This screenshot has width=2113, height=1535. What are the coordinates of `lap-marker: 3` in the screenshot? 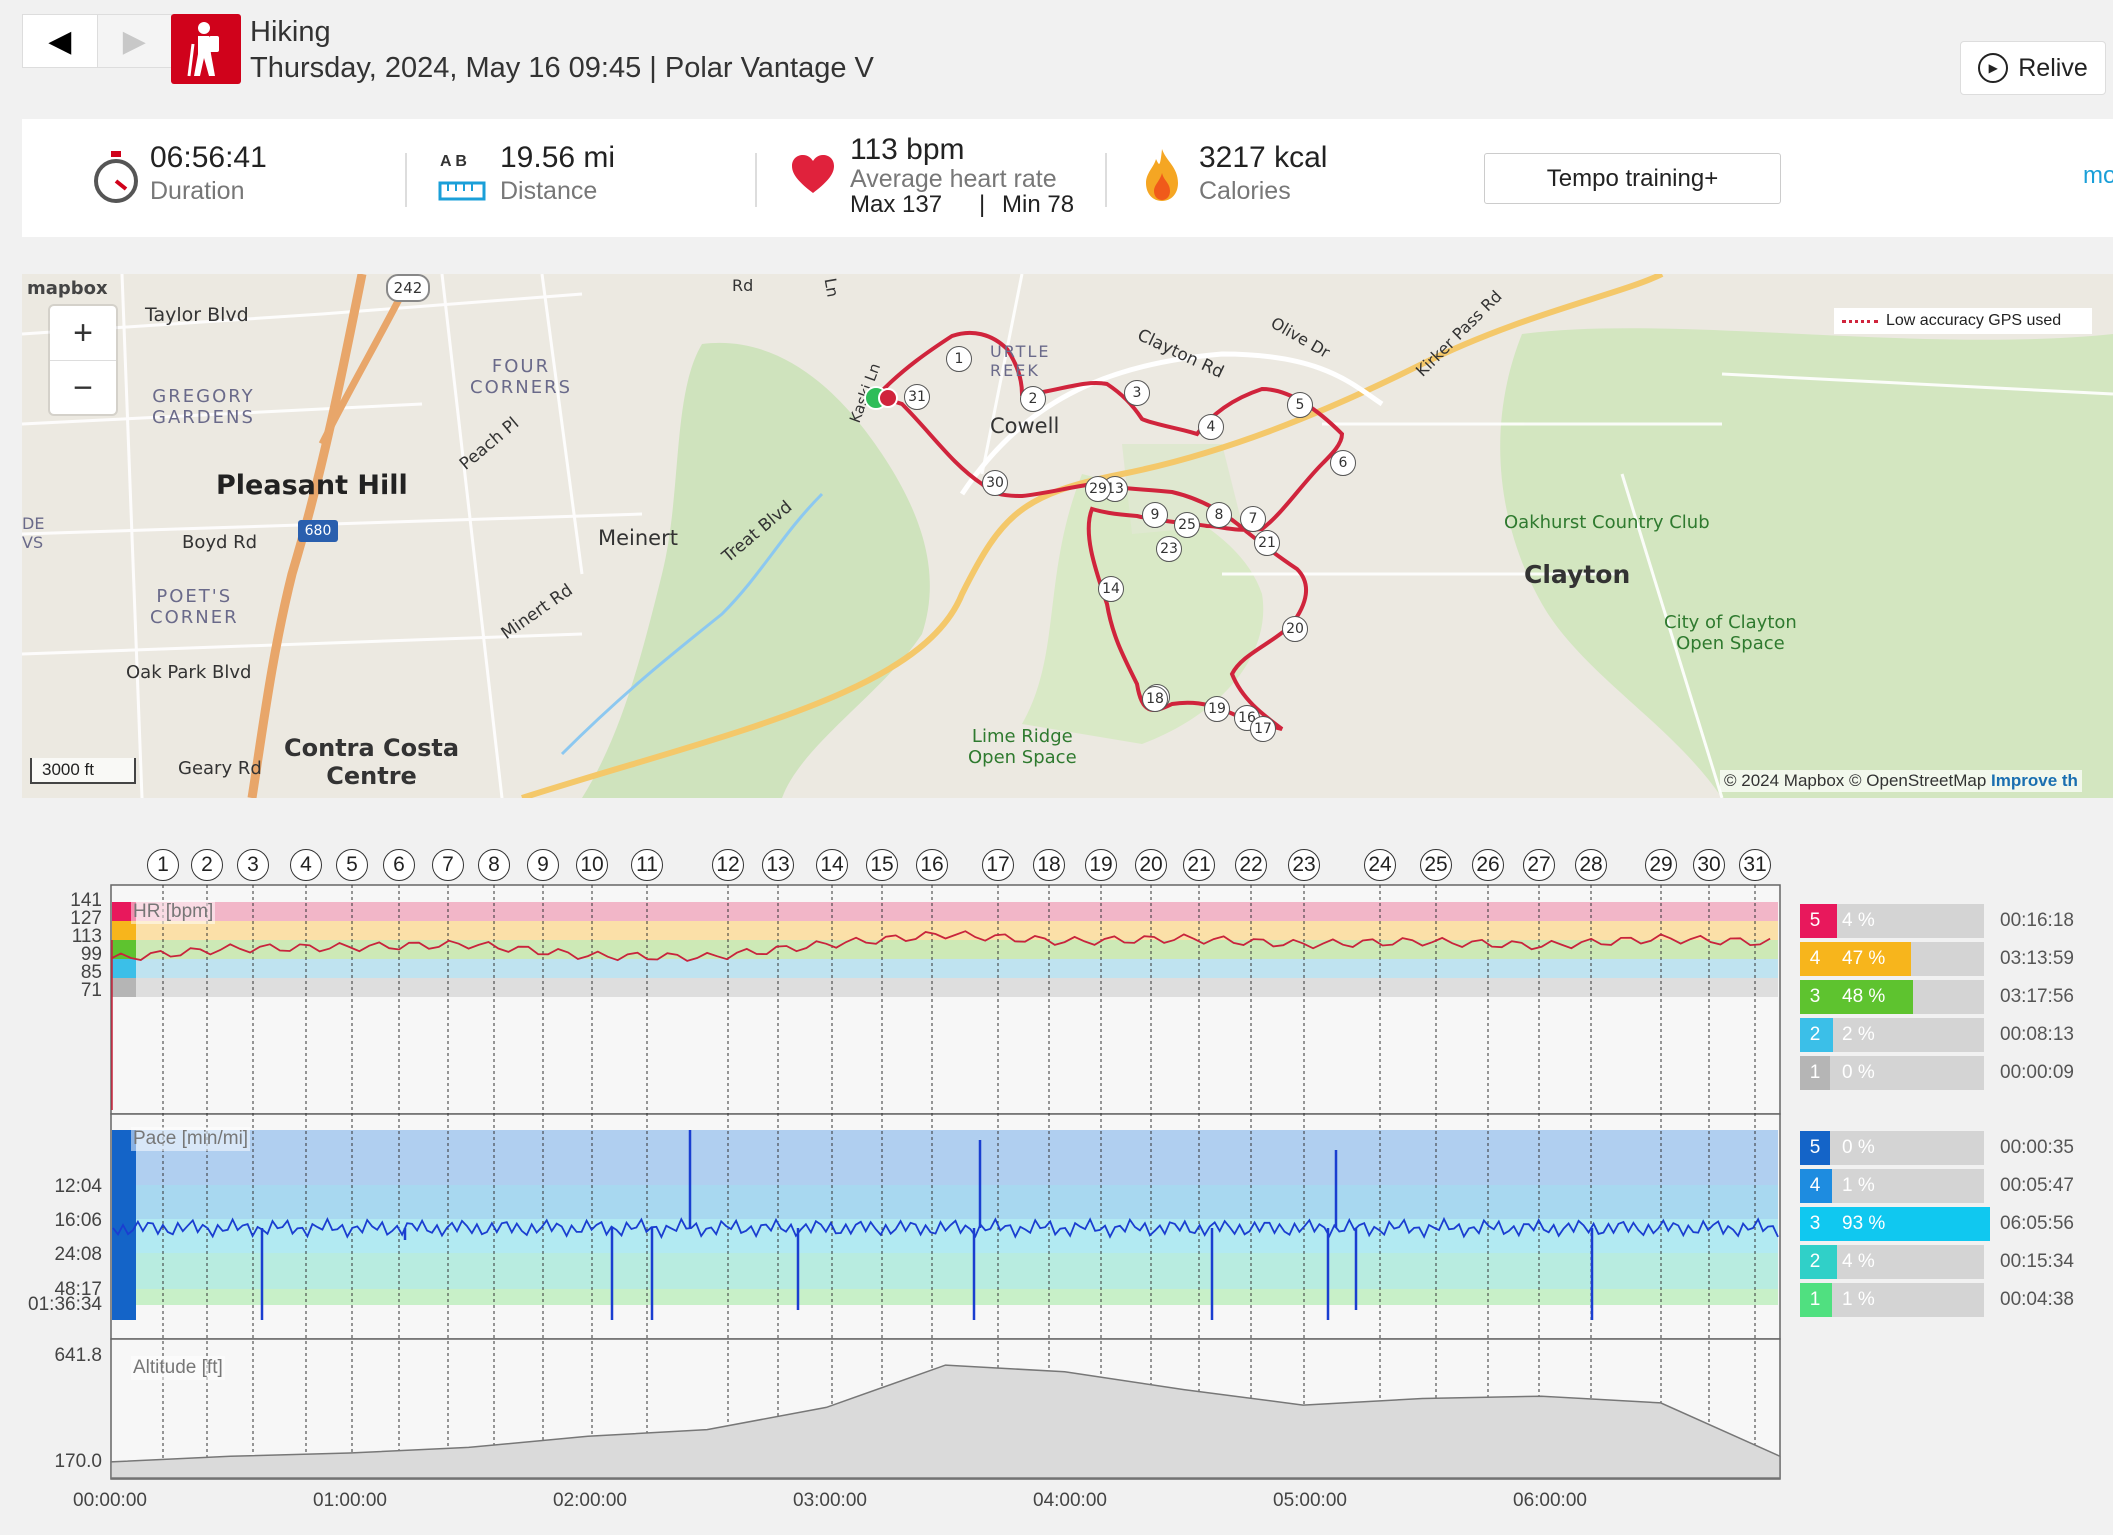 It's located at (253, 865).